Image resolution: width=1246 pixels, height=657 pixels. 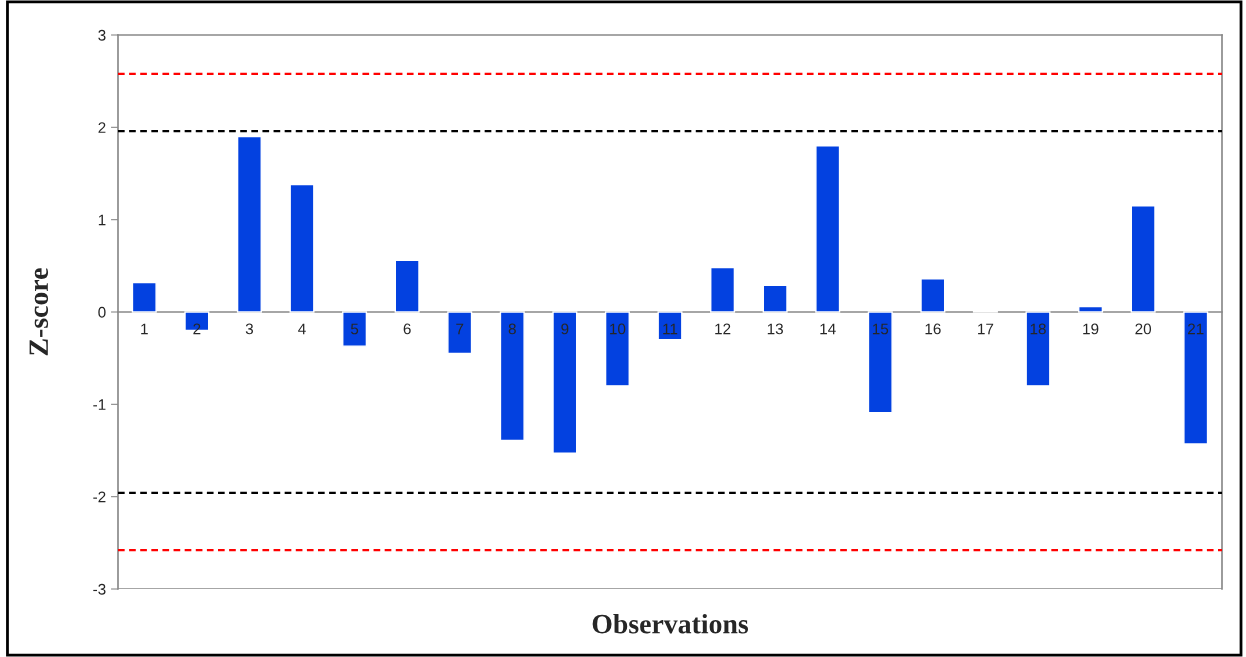 I want to click on x-tick-label: 21, so click(x=1195, y=329).